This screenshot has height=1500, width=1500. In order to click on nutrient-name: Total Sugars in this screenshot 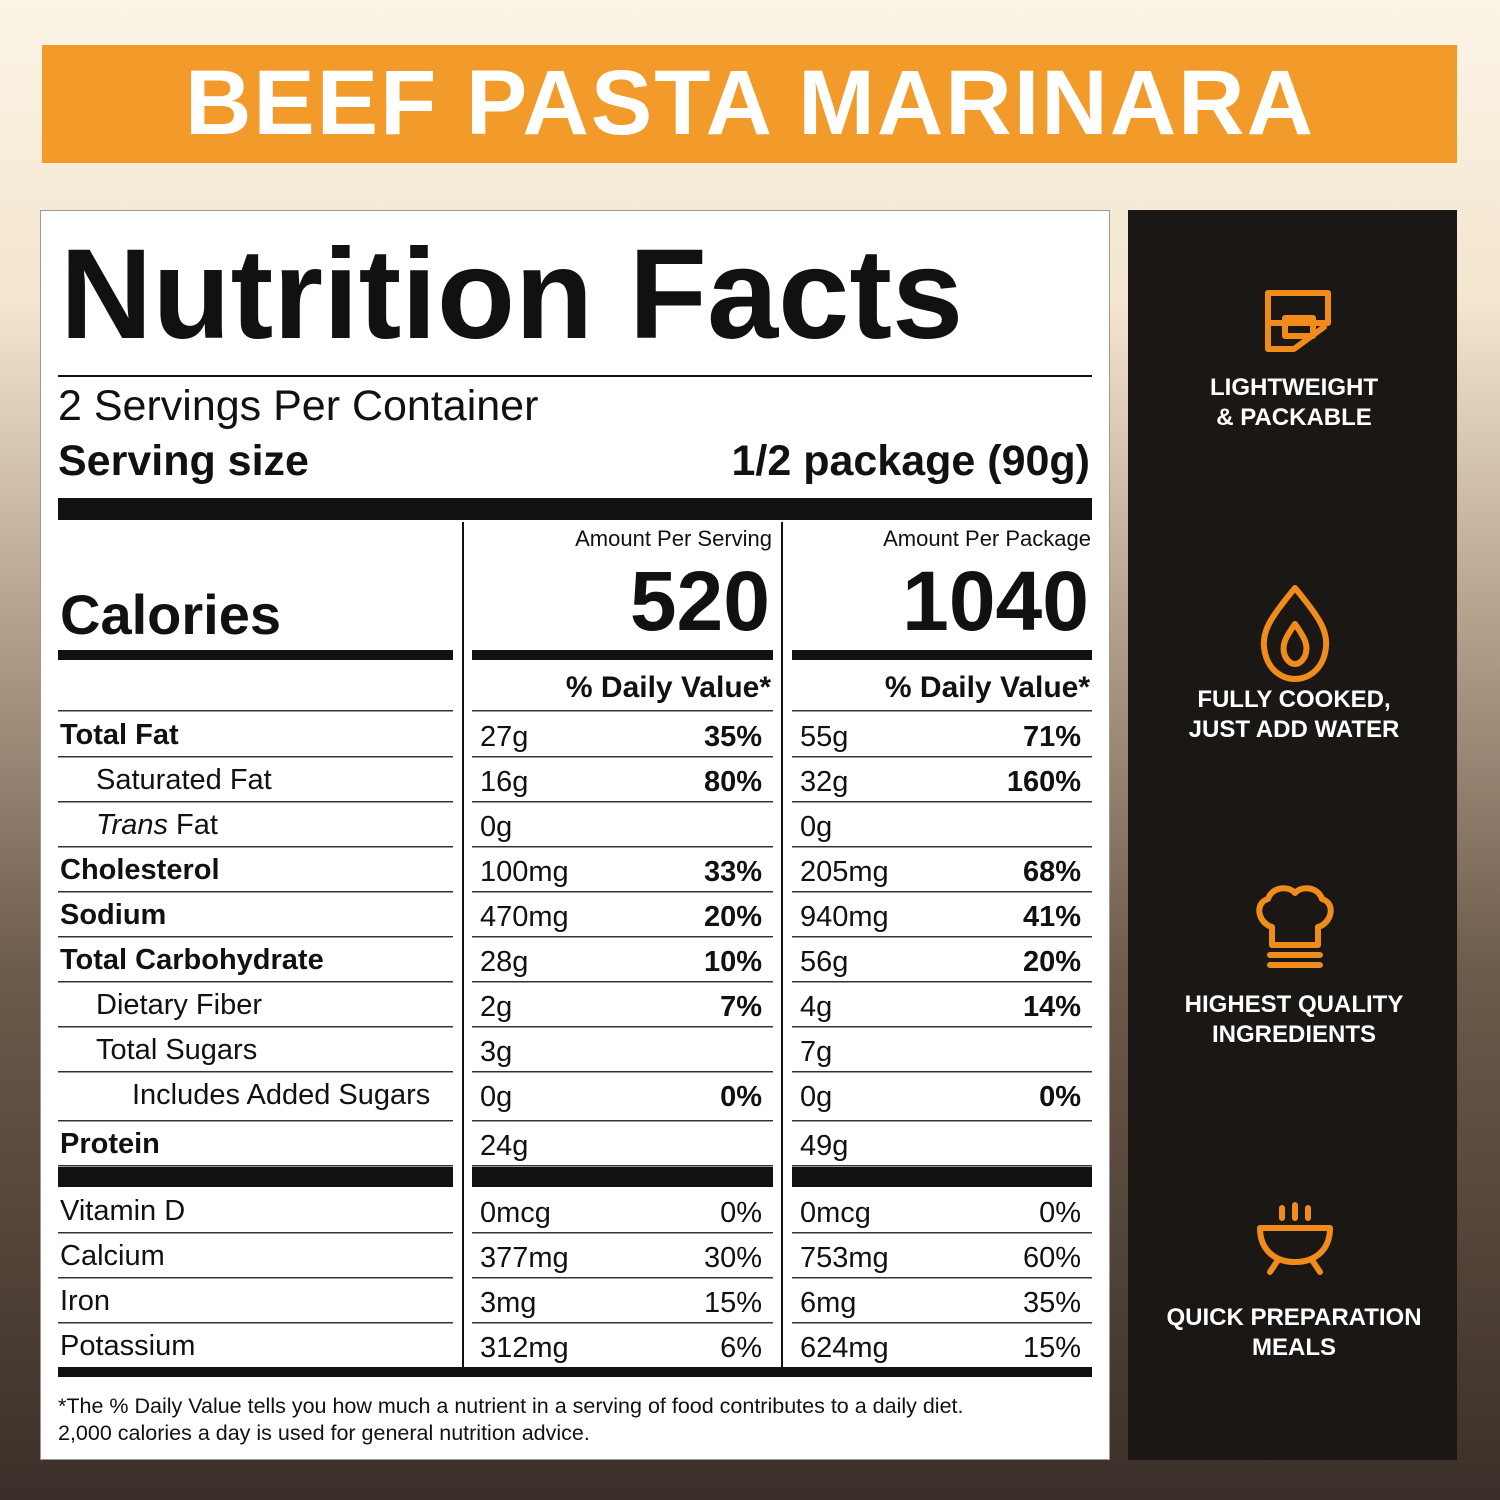, I will do `click(176, 1050)`.